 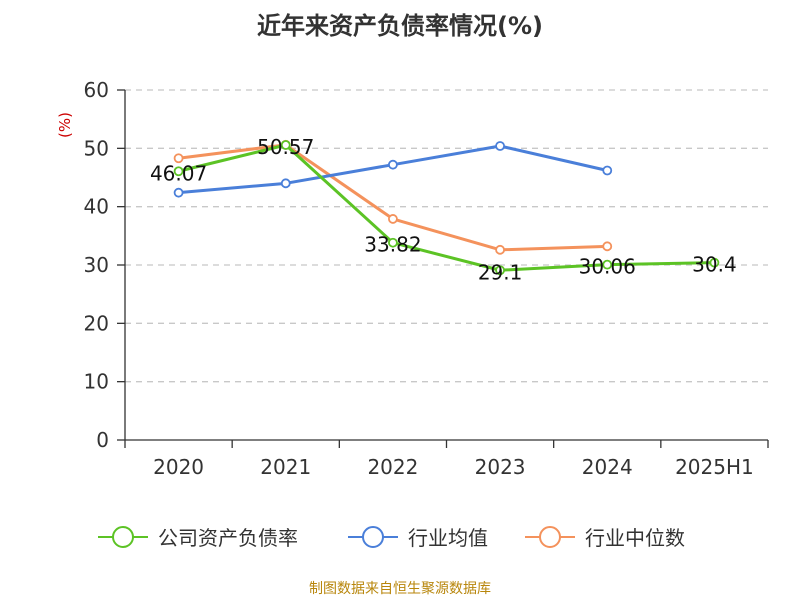 I want to click on y-tick-label: 0, so click(x=102, y=440).